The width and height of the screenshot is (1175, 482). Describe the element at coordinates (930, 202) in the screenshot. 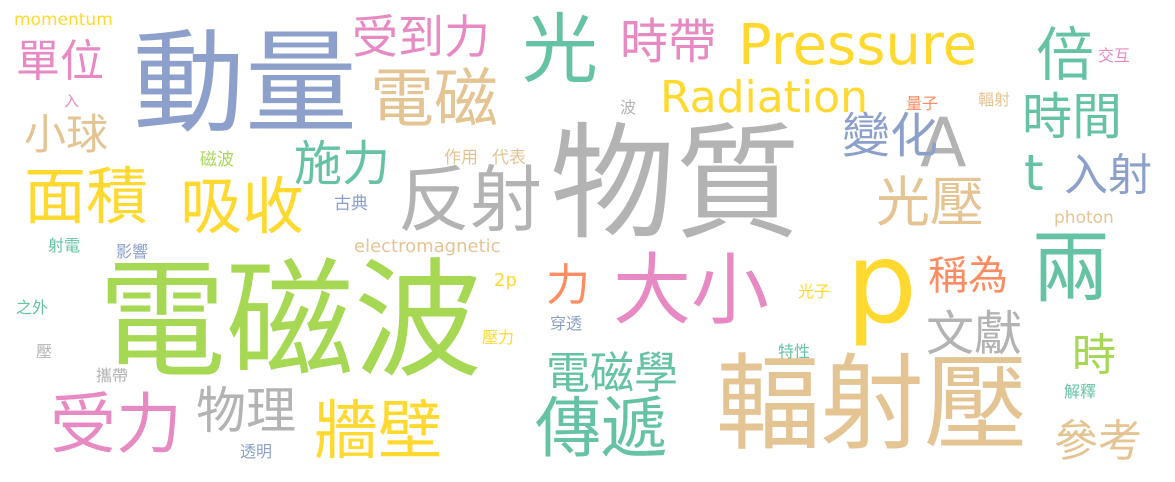

I see `word: 光壓` at that location.